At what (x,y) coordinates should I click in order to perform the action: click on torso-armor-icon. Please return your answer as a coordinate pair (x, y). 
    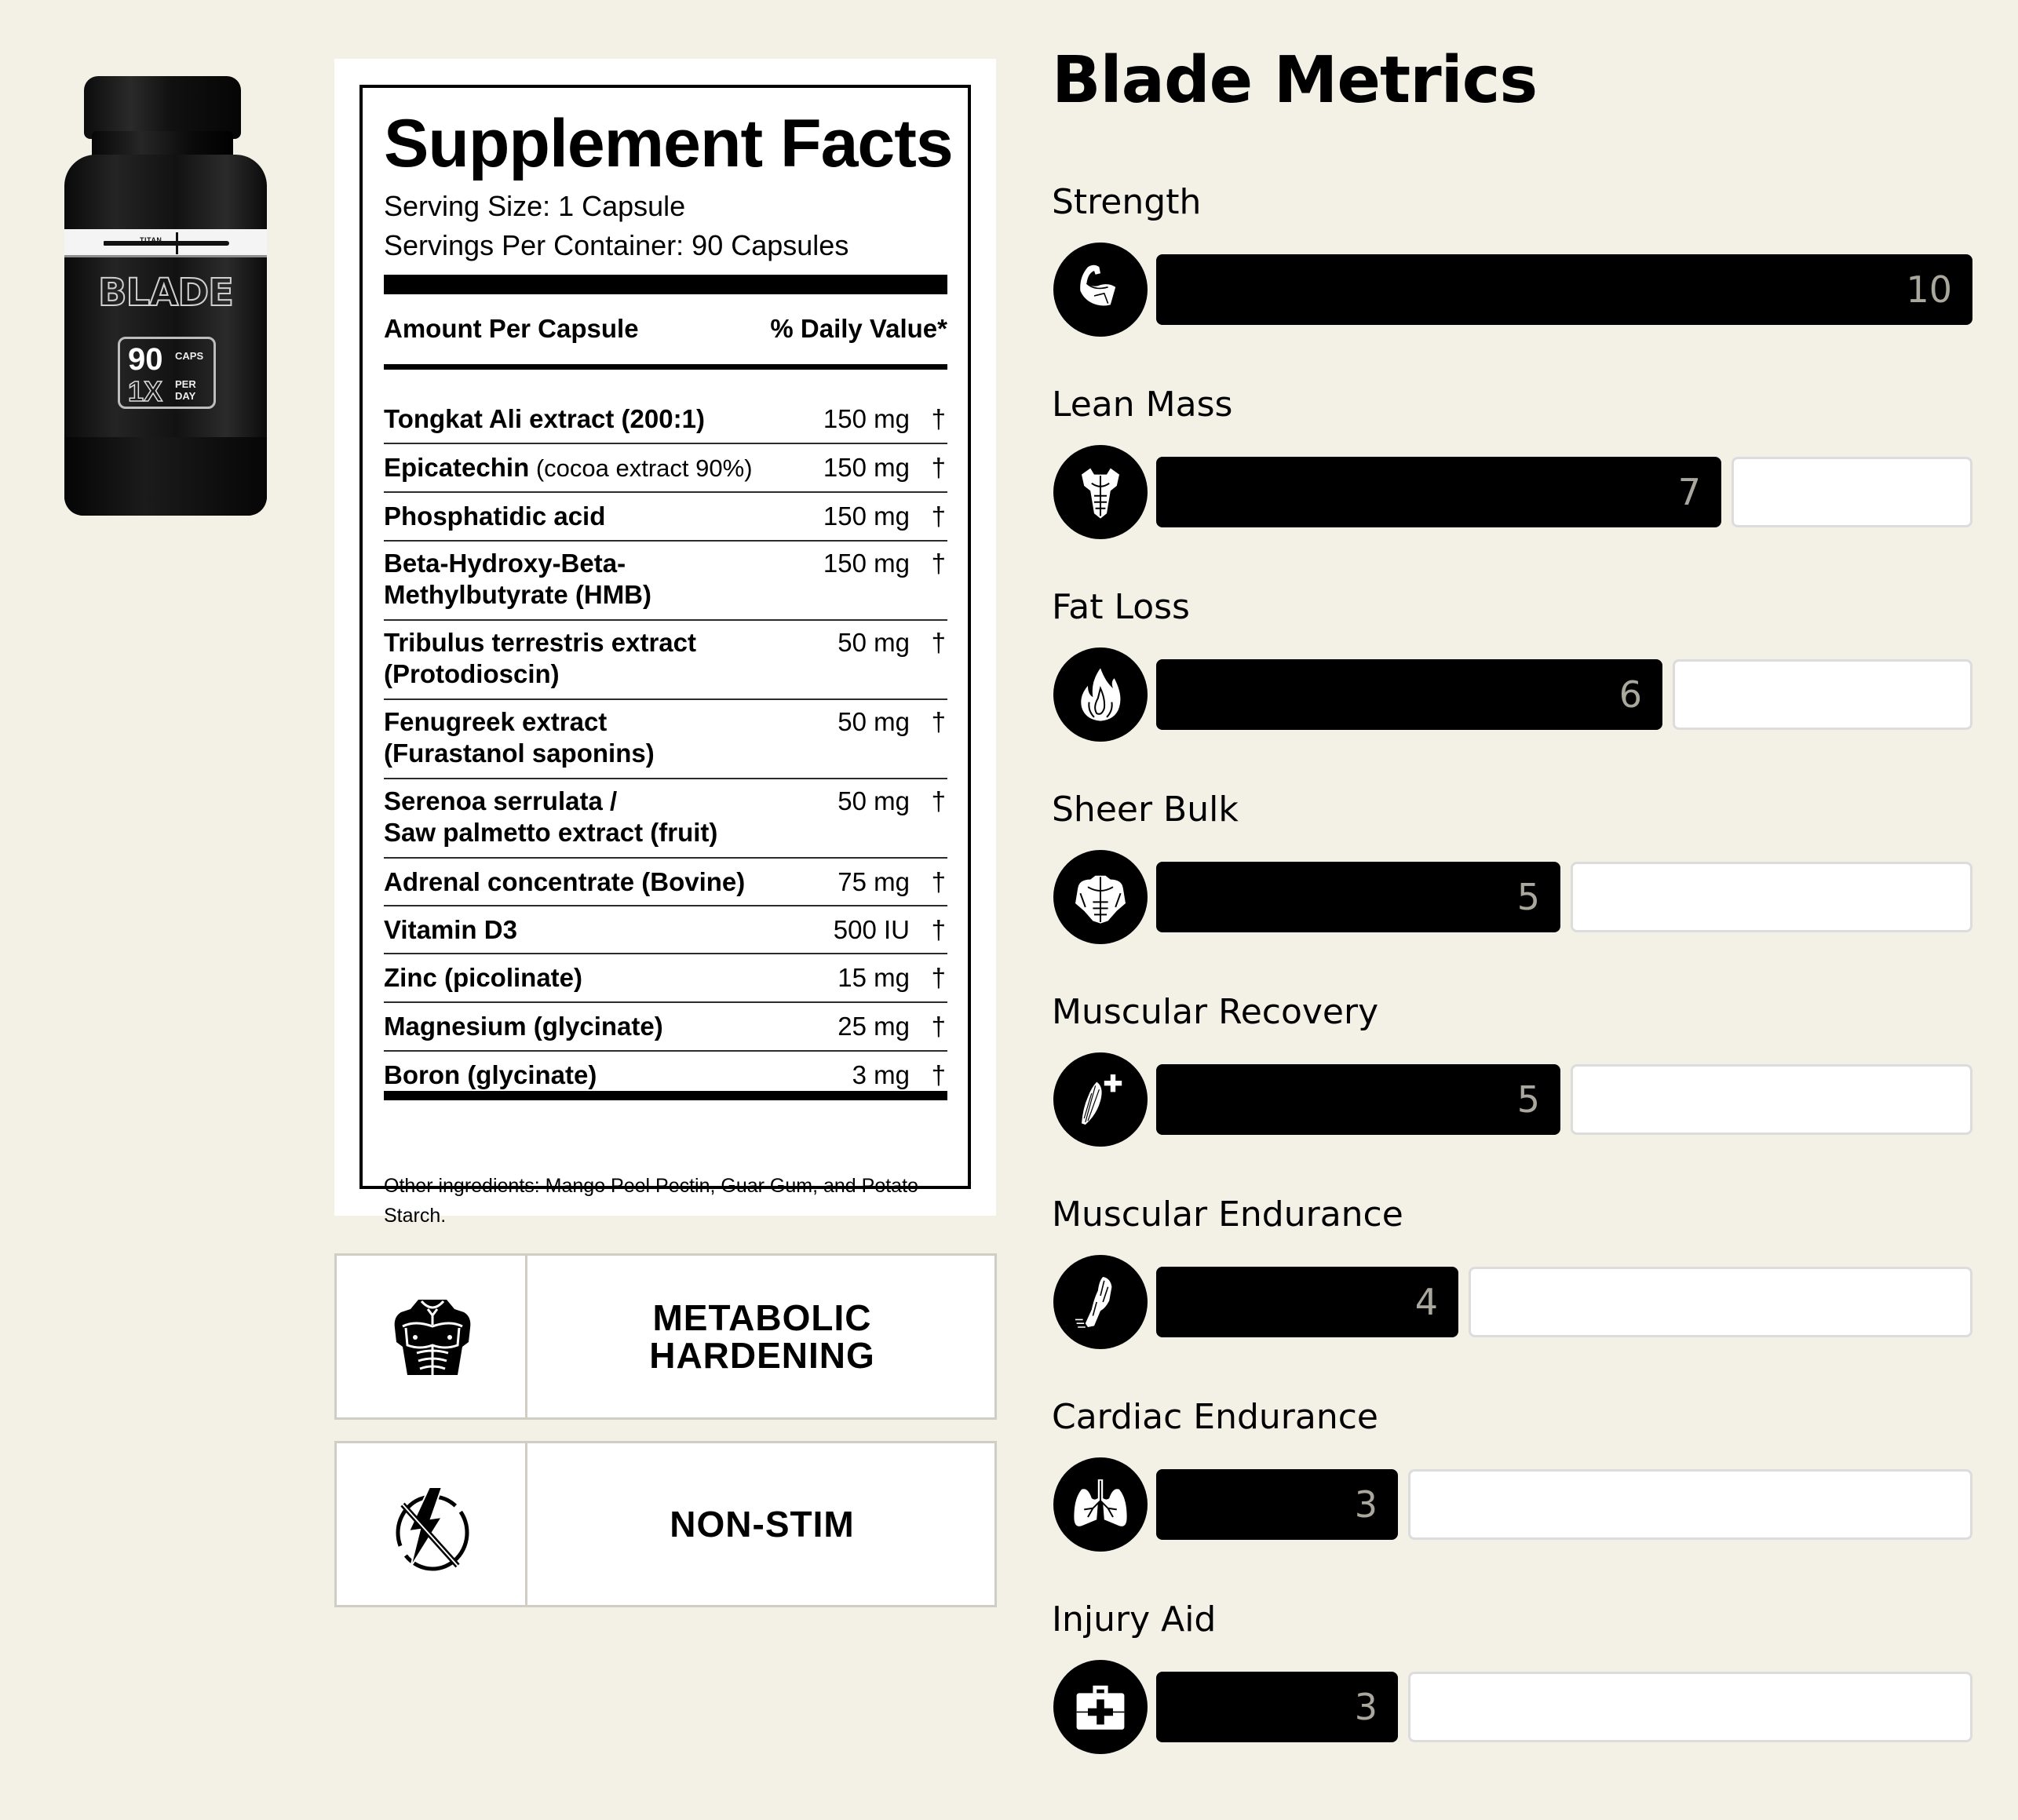
    Looking at the image, I should click on (432, 1337).